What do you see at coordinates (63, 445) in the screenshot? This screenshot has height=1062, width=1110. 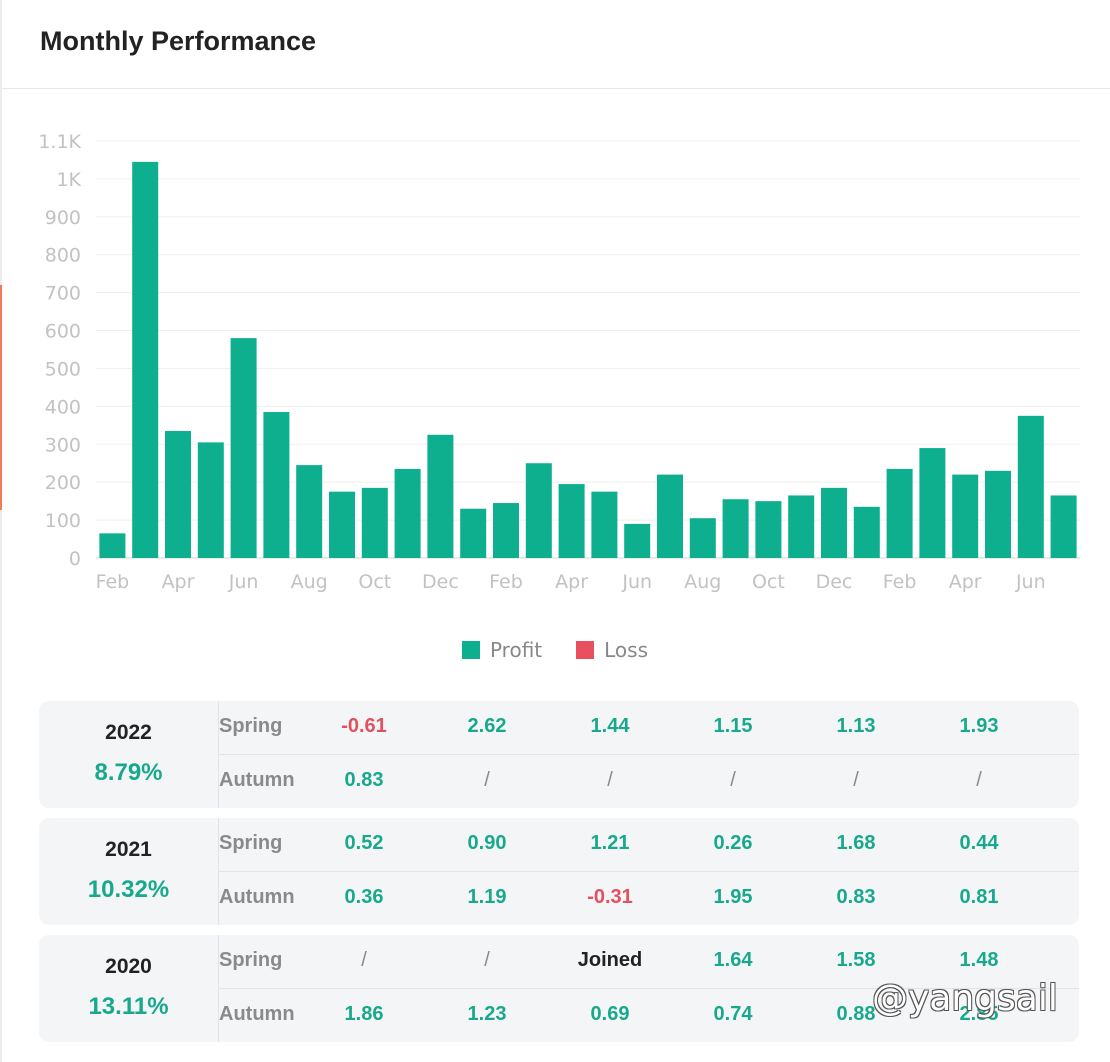 I see `y-tick-label: 300` at bounding box center [63, 445].